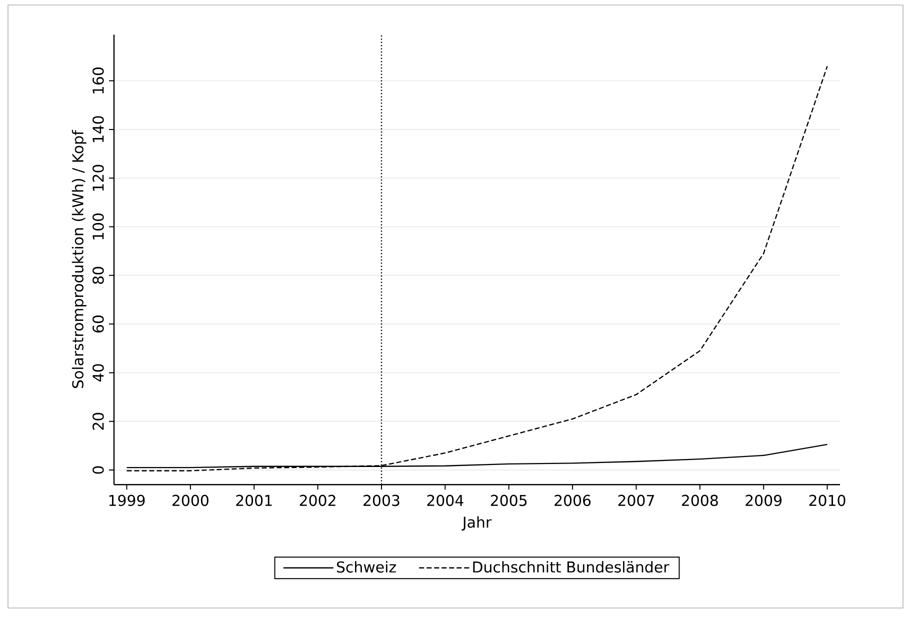  I want to click on x-tick-label: 1999, so click(127, 500).